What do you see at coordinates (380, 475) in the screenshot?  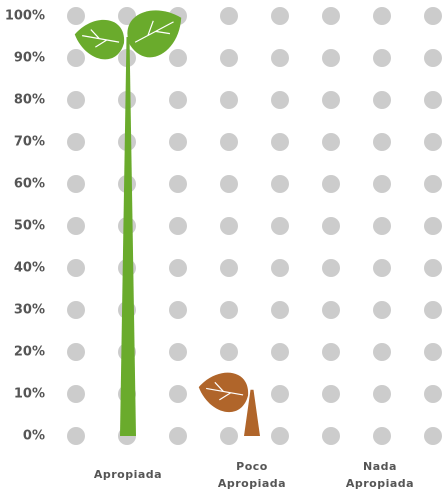 I see `x-tick-label: Nada Apropiada` at bounding box center [380, 475].